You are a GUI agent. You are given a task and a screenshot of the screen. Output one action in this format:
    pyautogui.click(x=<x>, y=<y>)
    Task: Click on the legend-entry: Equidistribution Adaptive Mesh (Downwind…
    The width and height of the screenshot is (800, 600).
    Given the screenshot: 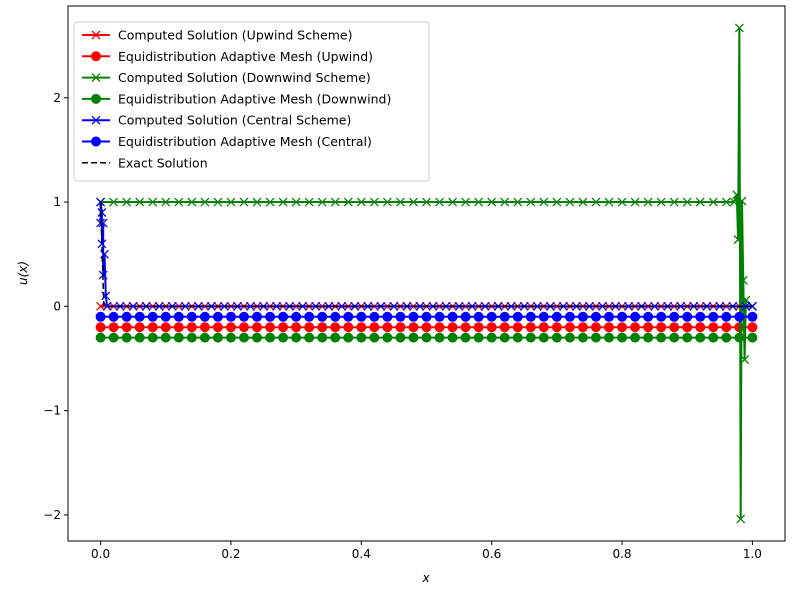 What is the action you would take?
    pyautogui.click(x=236, y=98)
    